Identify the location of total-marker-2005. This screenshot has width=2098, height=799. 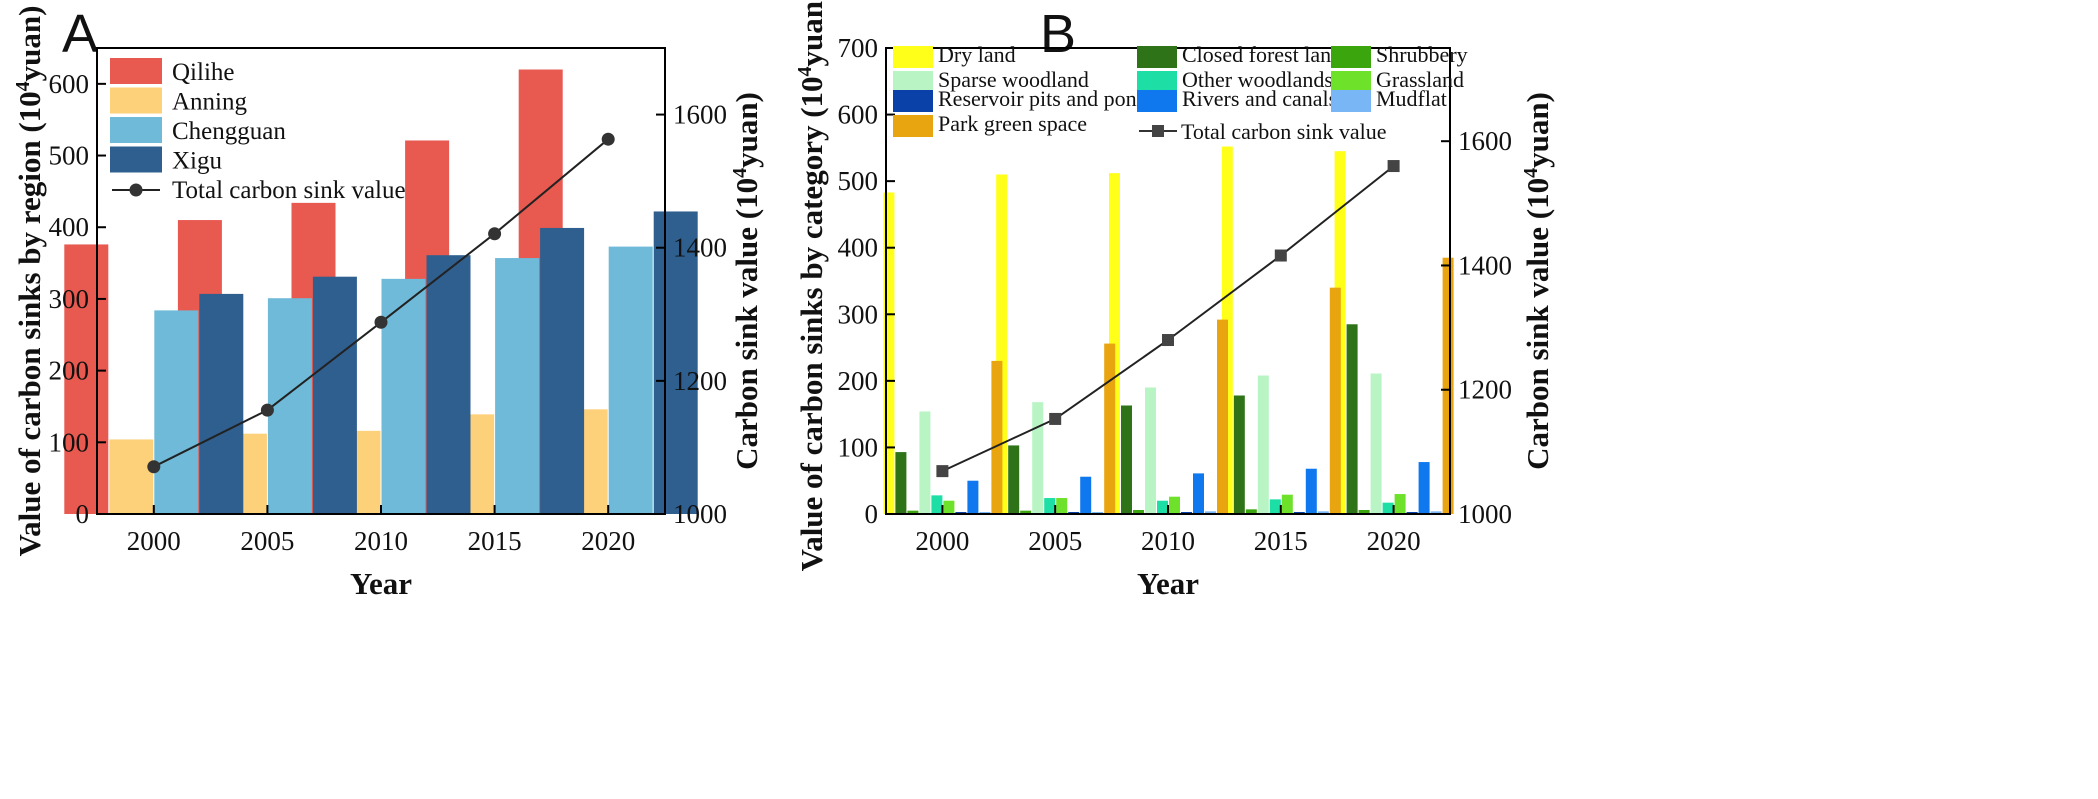
(1055, 418).